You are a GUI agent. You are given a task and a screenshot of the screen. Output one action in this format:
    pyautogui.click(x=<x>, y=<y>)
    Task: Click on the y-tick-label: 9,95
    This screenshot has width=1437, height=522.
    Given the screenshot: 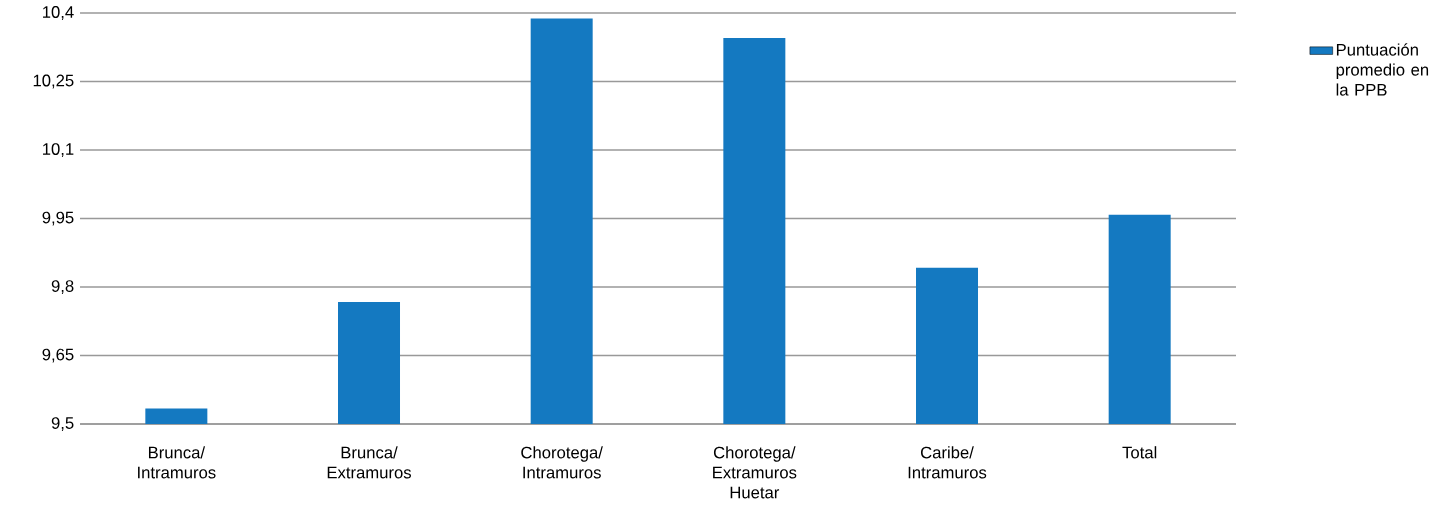 What is the action you would take?
    pyautogui.click(x=58, y=218)
    